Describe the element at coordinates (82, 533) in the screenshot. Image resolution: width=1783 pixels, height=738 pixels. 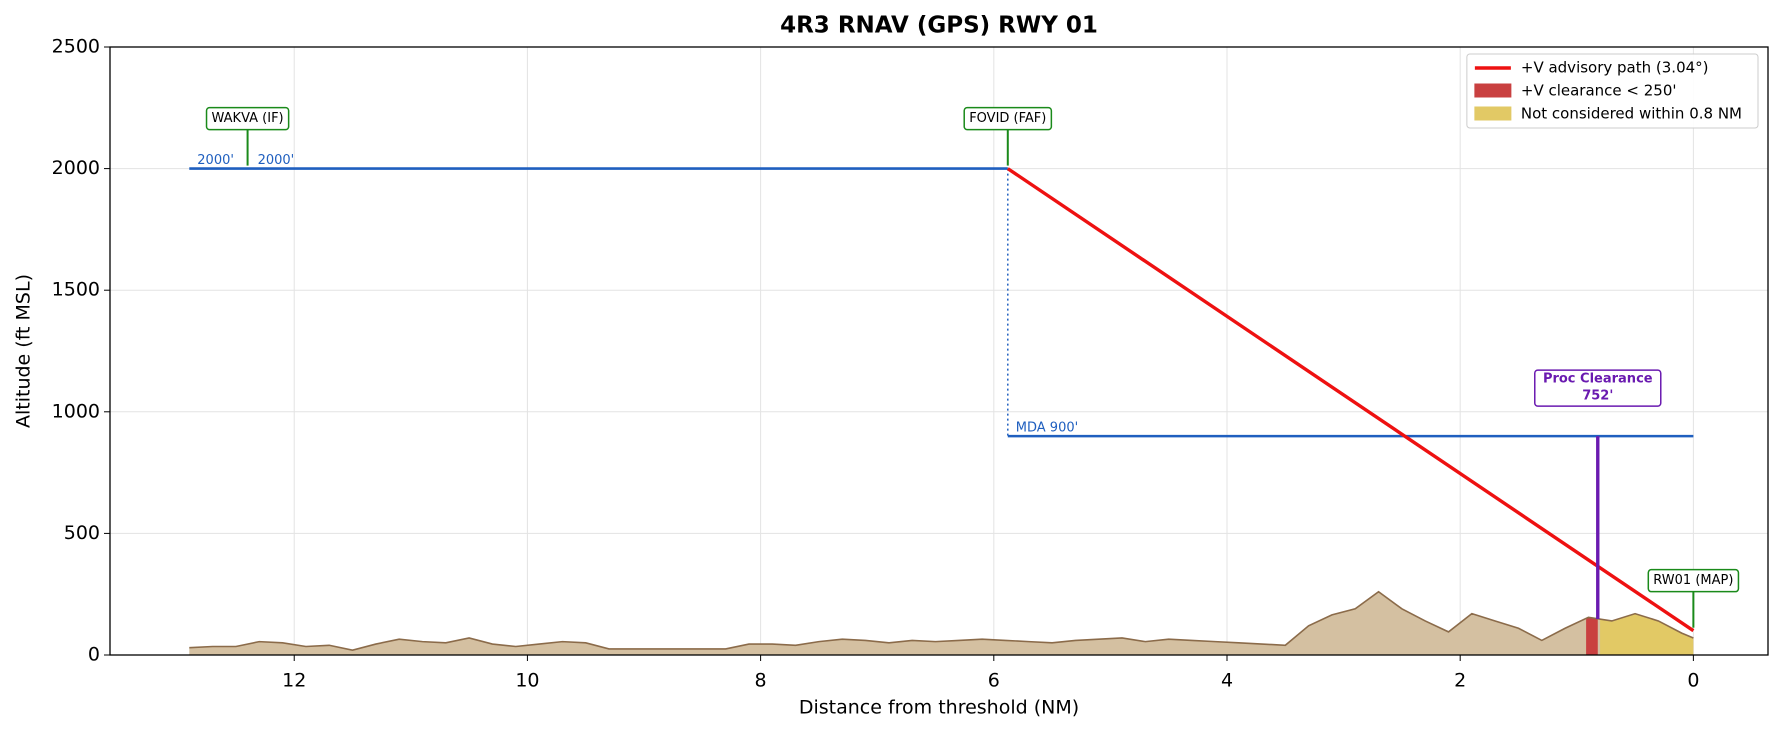
I see `y-tick-label: 500` at that location.